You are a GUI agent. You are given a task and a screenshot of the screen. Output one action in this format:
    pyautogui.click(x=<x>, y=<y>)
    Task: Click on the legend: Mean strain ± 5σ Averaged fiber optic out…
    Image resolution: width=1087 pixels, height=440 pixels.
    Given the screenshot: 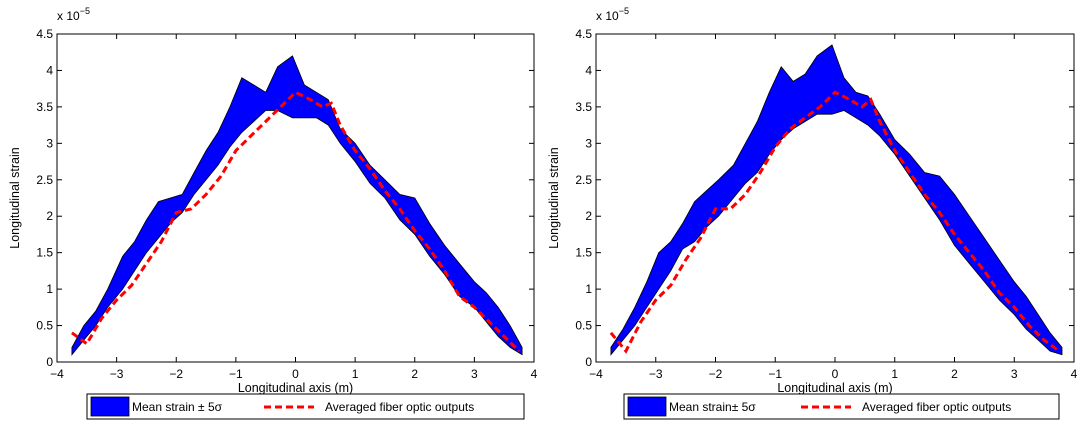 What is the action you would take?
    pyautogui.click(x=305, y=406)
    